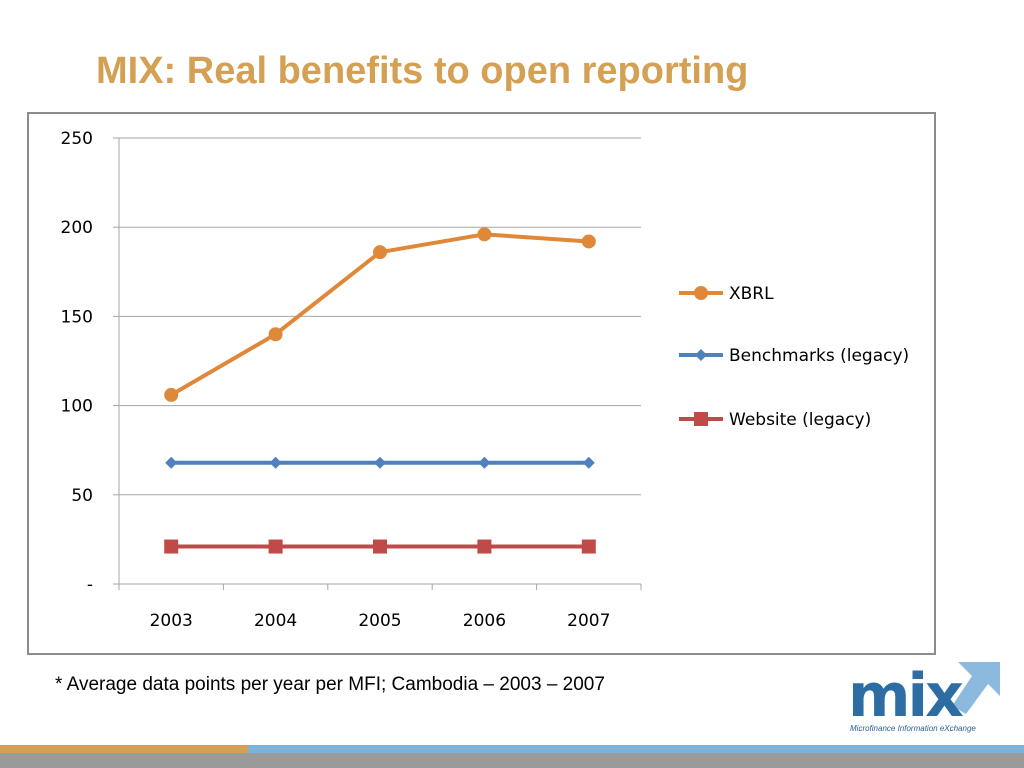  Describe the element at coordinates (275, 621) in the screenshot. I see `x-tick-label: 2004` at that location.